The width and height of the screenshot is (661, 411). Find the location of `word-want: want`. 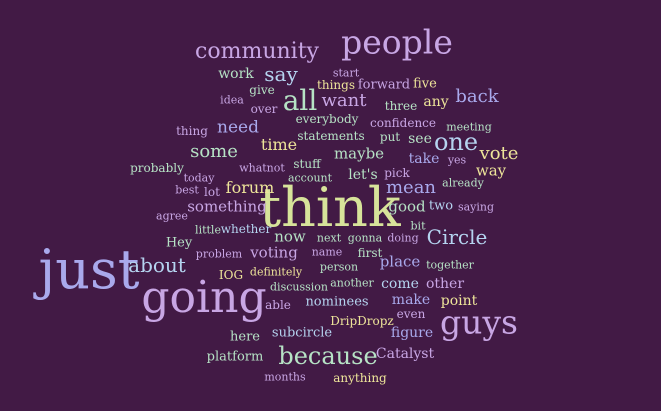

word-want: want is located at coordinates (344, 100).